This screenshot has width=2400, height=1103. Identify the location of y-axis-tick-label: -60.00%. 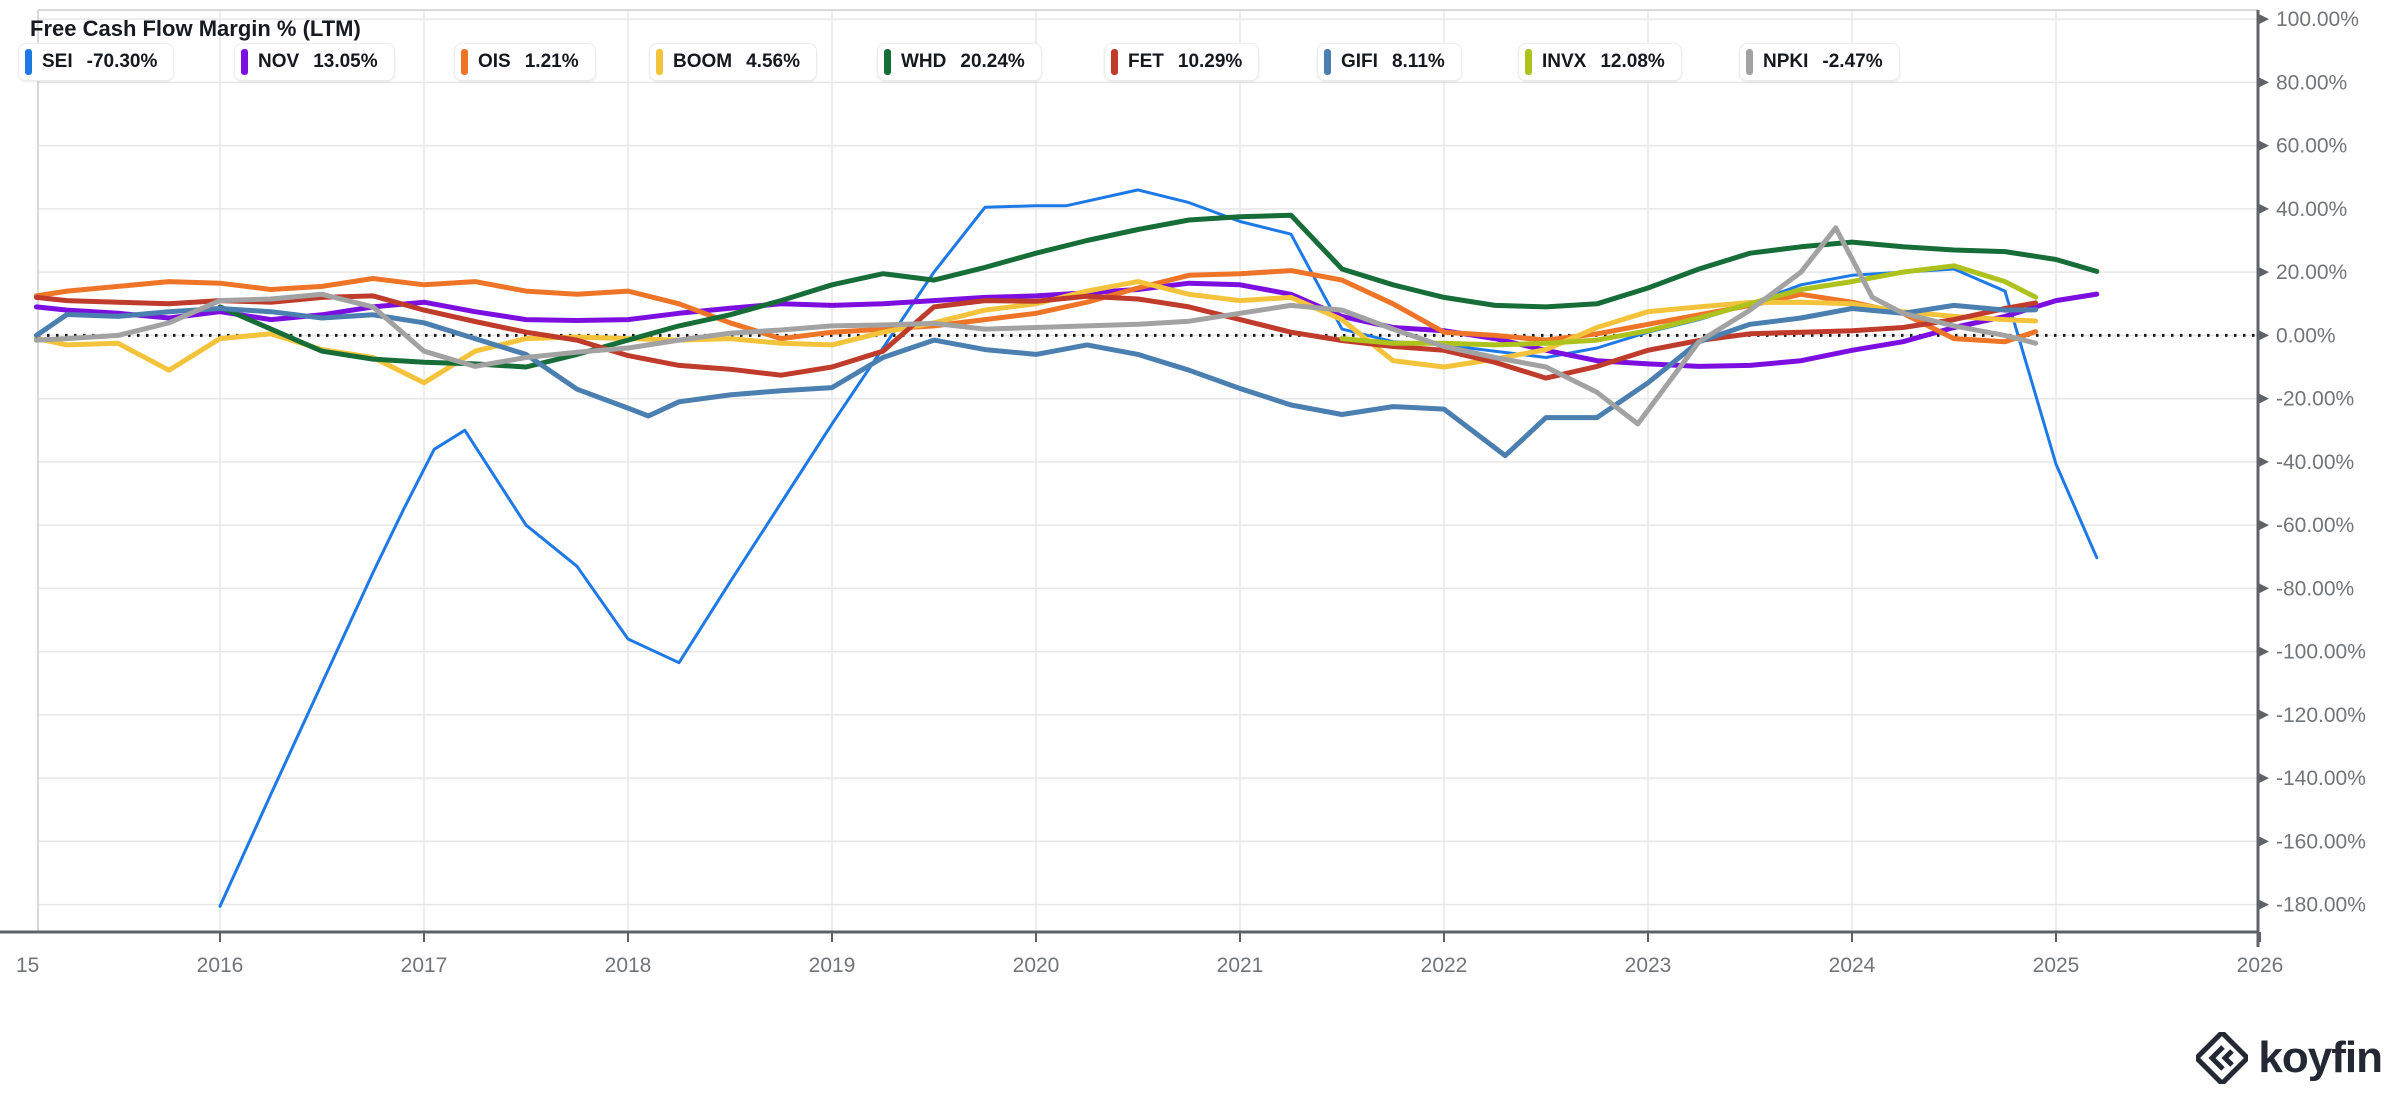
(2315, 525).